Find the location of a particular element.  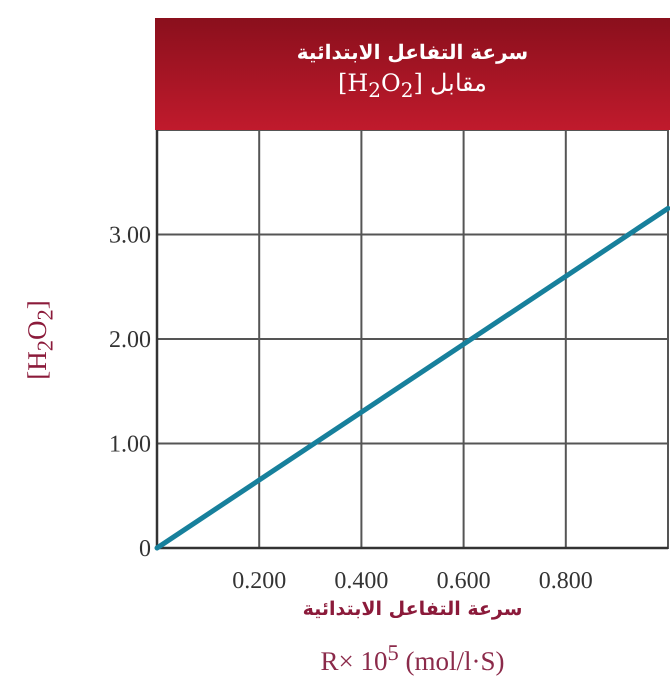

y-tick-label: 3.00 is located at coordinates (130, 235).